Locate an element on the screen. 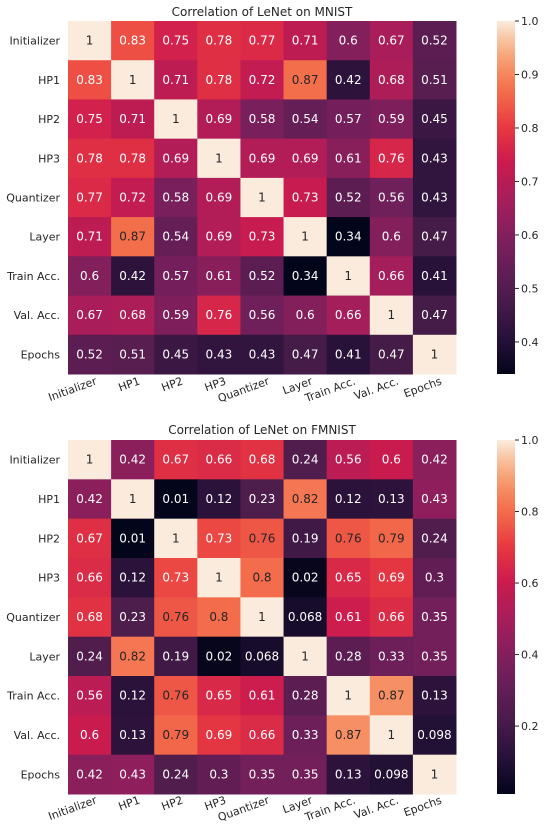 The image size is (548, 833). cell-label-0-1-4: 0.72 is located at coordinates (262, 80).